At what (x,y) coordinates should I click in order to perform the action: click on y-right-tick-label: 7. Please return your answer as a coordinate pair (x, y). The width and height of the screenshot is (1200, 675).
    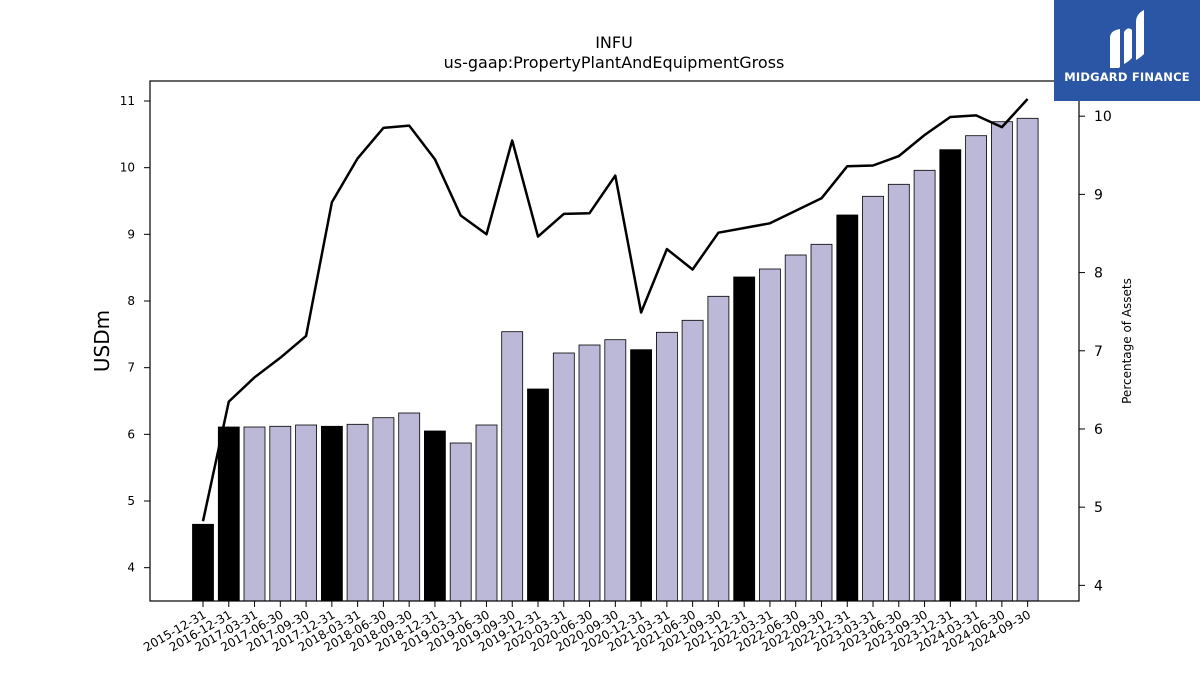
    Looking at the image, I should click on (1098, 352).